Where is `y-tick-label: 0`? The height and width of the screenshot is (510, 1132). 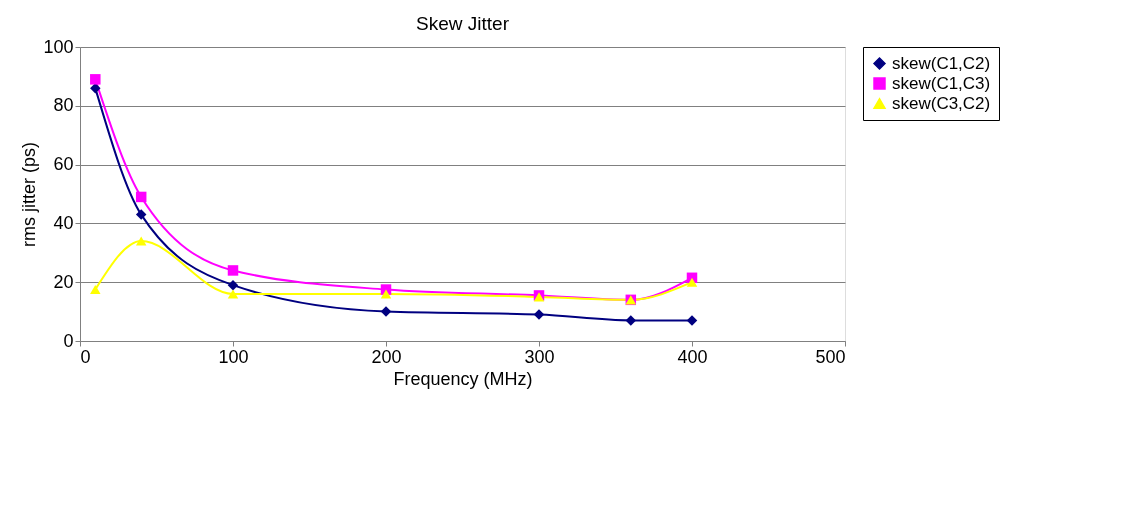
y-tick-label: 0 is located at coordinates (68, 340).